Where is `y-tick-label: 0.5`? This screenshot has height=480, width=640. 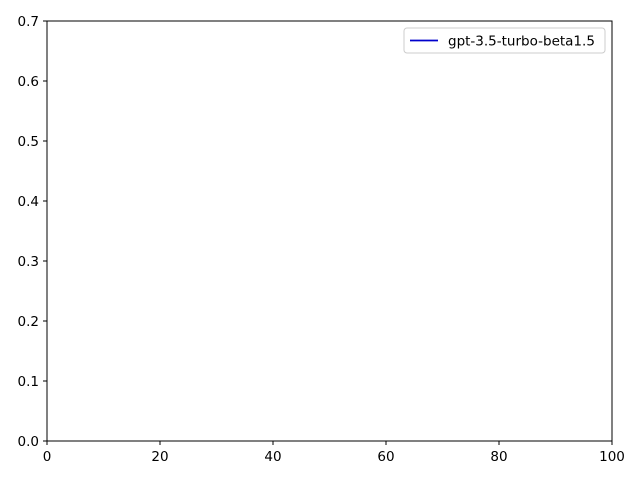
y-tick-label: 0.5 is located at coordinates (28, 142).